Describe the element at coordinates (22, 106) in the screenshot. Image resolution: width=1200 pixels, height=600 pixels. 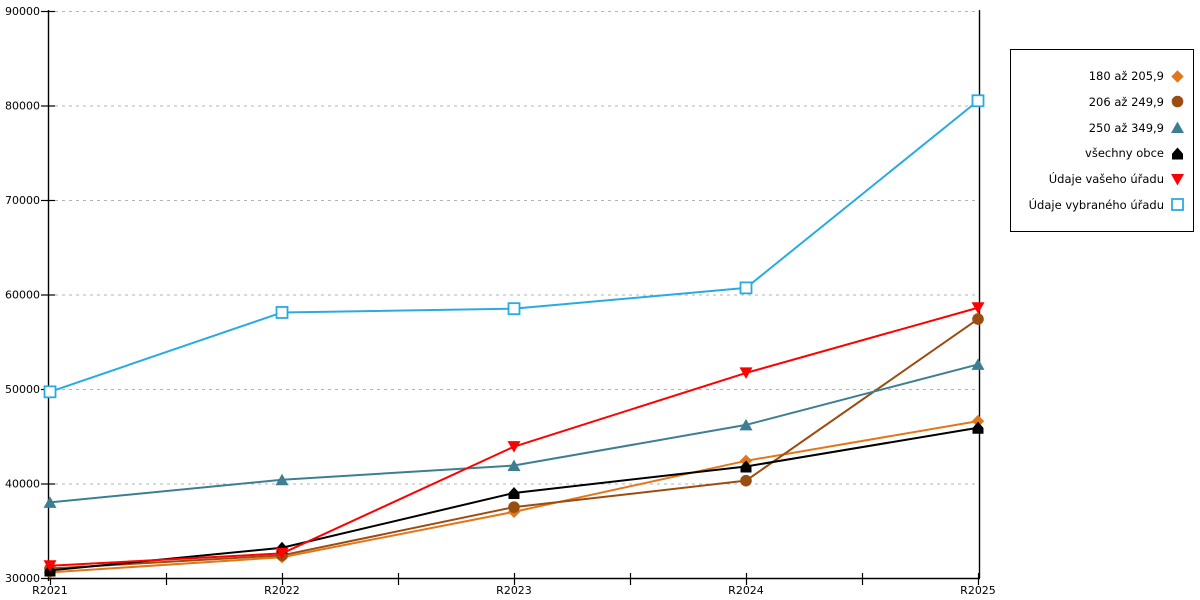
I see `y-tick-label: 80000` at that location.